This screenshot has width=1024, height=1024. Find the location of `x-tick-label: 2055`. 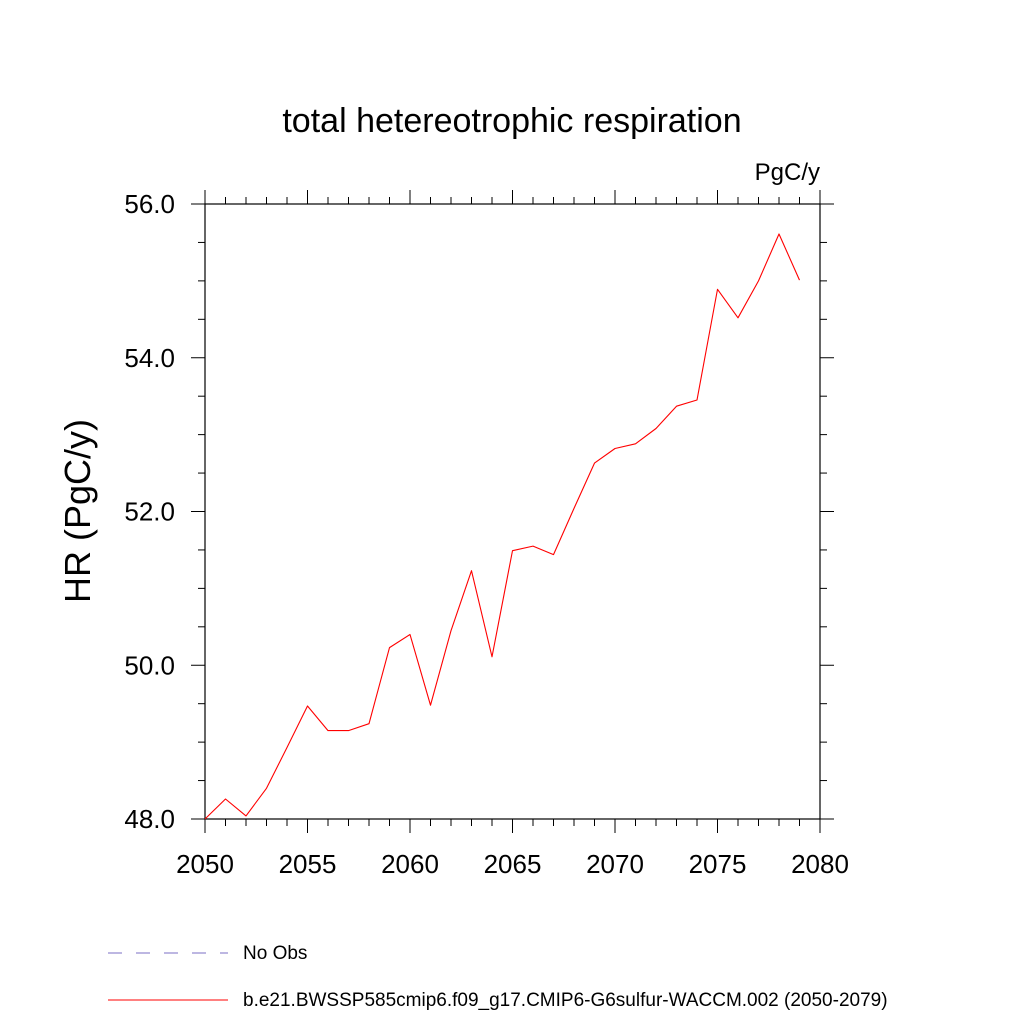

x-tick-label: 2055 is located at coordinates (308, 864).